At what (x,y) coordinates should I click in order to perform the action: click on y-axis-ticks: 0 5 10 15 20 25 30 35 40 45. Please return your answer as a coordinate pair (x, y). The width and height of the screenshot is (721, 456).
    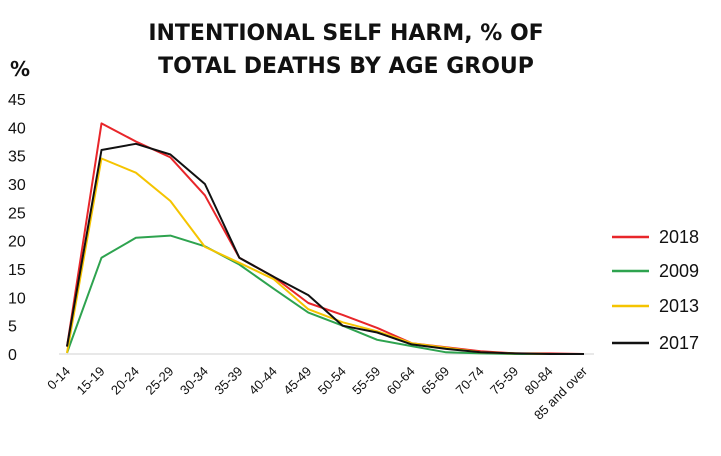
    Looking at the image, I should click on (17, 228).